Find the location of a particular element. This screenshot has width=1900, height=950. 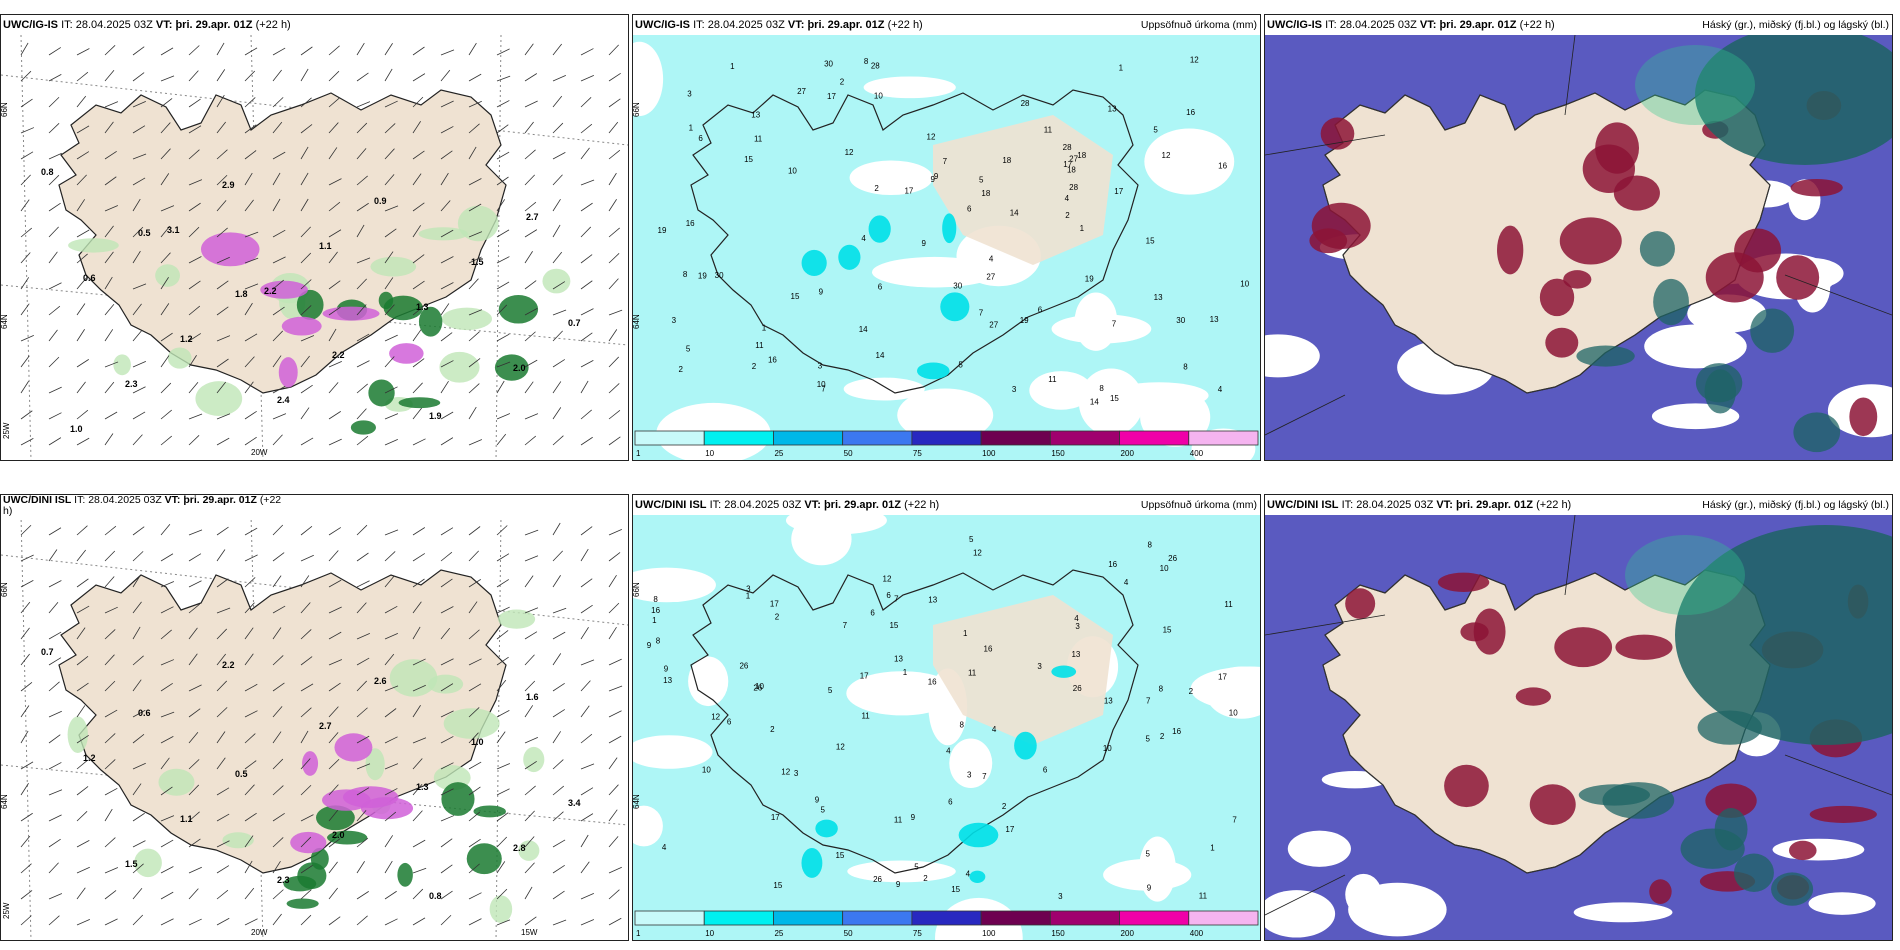

lat-label-64n: 64N is located at coordinates (637, 801).